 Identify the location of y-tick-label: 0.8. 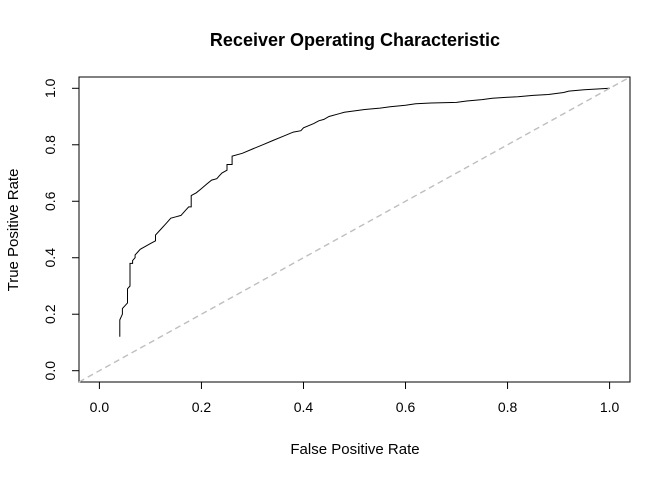
(50, 145).